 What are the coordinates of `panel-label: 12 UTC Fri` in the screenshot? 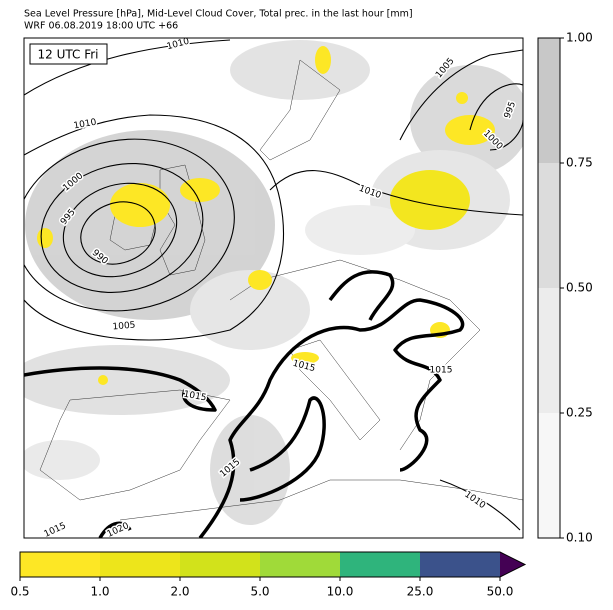 It's located at (68, 55).